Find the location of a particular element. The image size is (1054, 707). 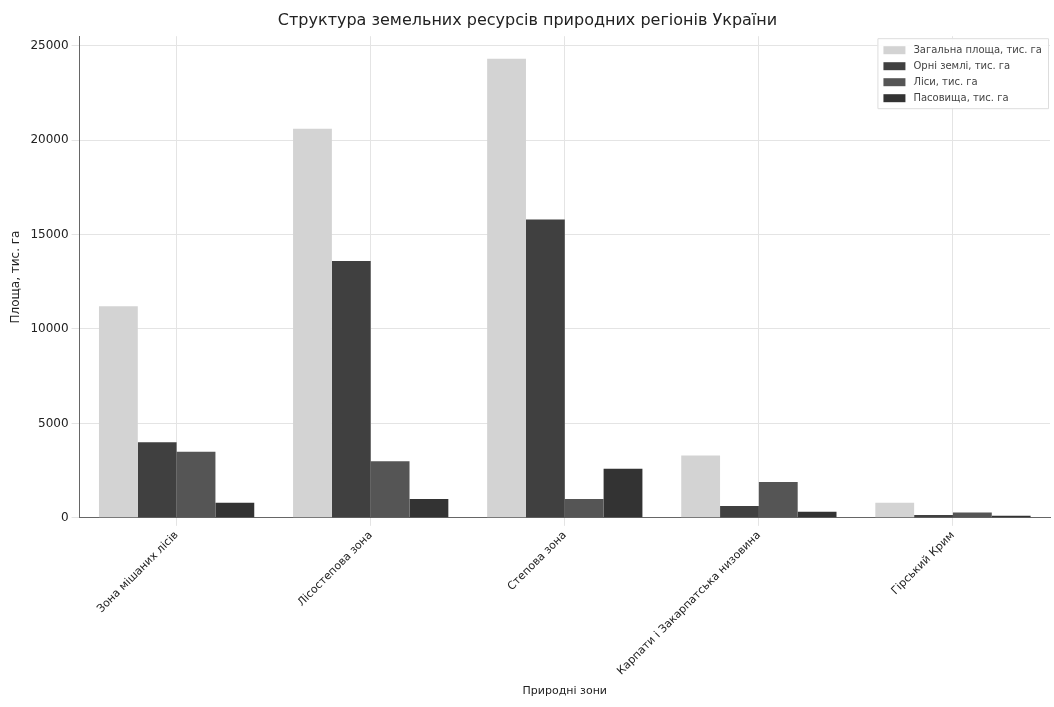

y-tick-label: 15000 is located at coordinates (49, 233).